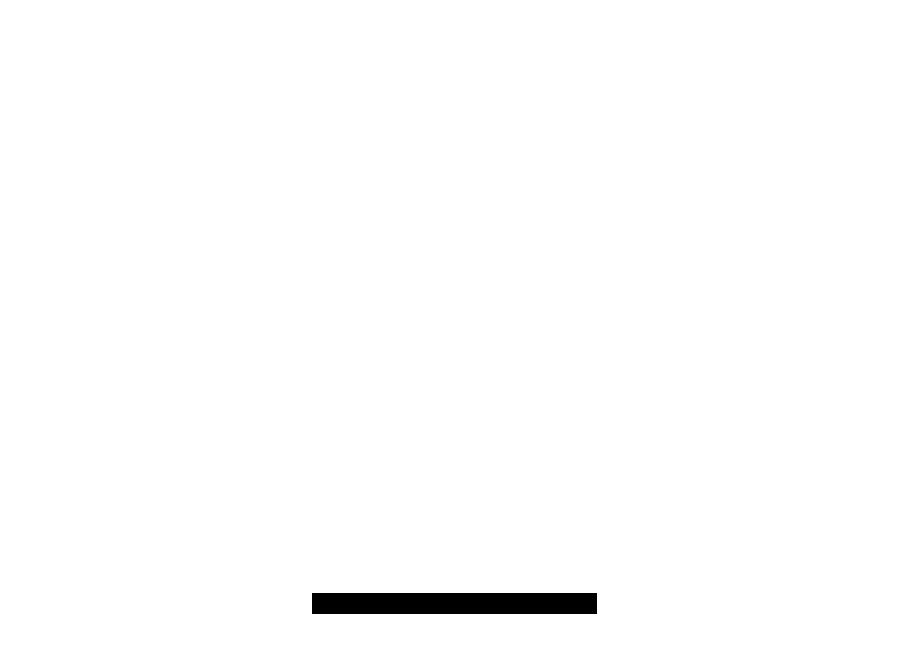  Describe the element at coordinates (454, 603) in the screenshot. I see `colorbar` at that location.